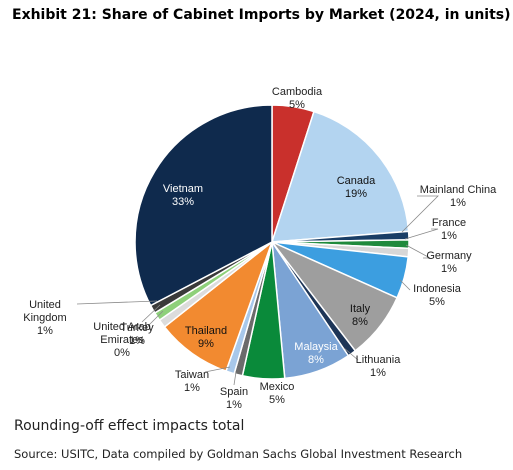 This screenshot has width=513, height=470. What do you see at coordinates (458, 196) in the screenshot?
I see `slice-label-mainland-china: Mainland China 1%` at bounding box center [458, 196].